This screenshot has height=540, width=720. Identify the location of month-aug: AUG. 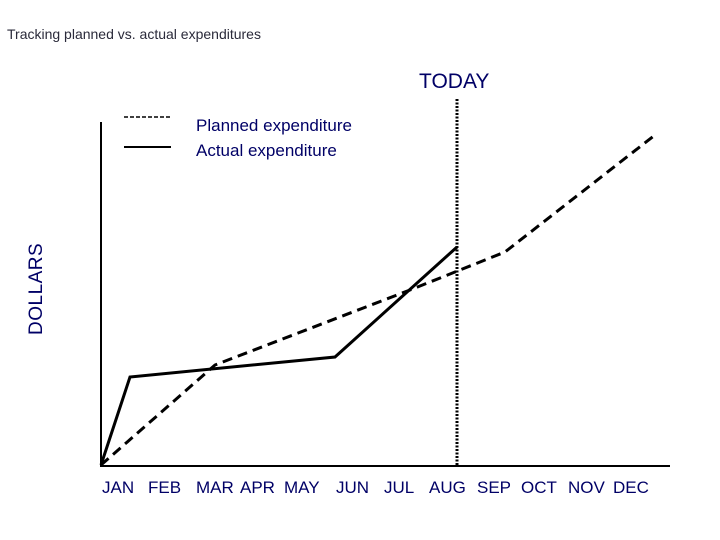
(447, 487).